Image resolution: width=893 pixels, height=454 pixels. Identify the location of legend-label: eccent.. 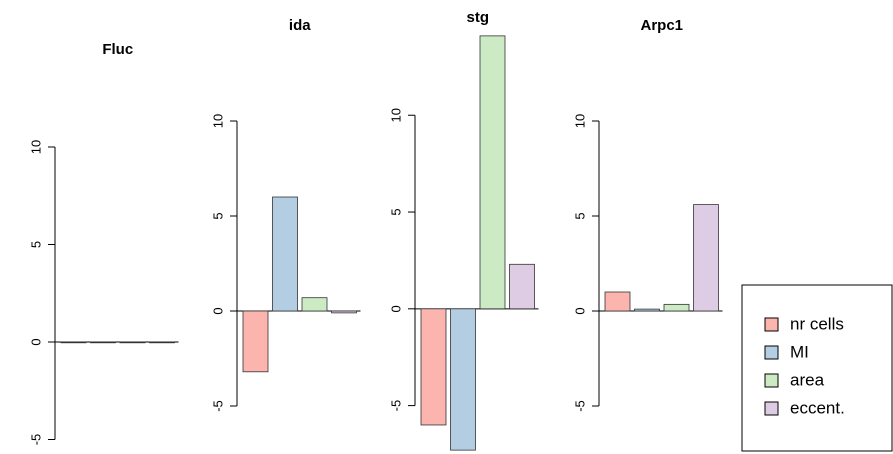
(817, 407).